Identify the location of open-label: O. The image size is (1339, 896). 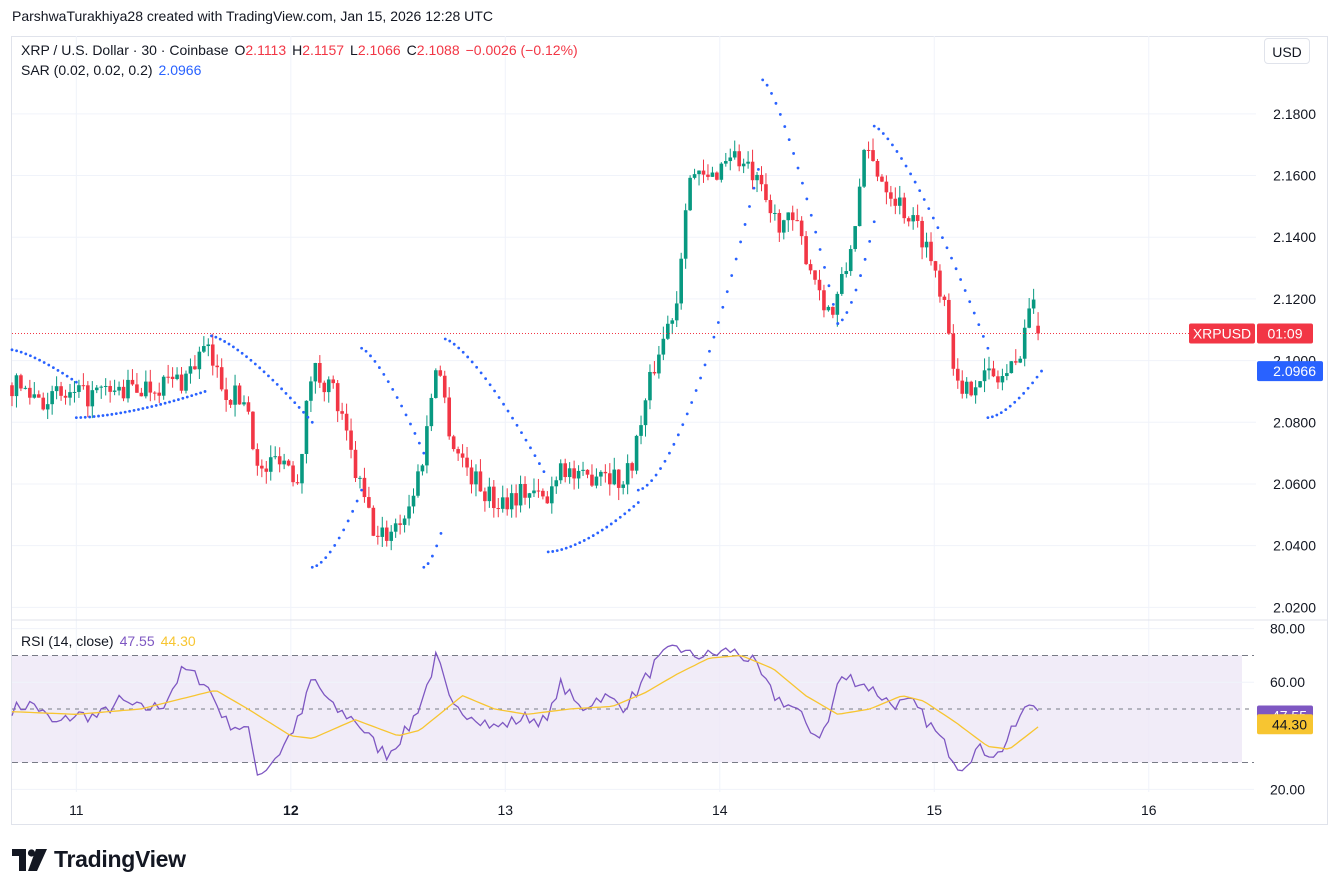
(240, 50).